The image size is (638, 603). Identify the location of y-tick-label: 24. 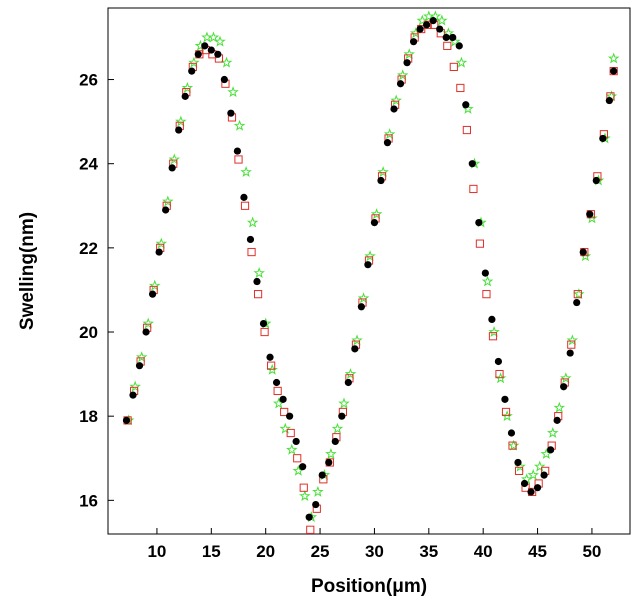
(88, 164).